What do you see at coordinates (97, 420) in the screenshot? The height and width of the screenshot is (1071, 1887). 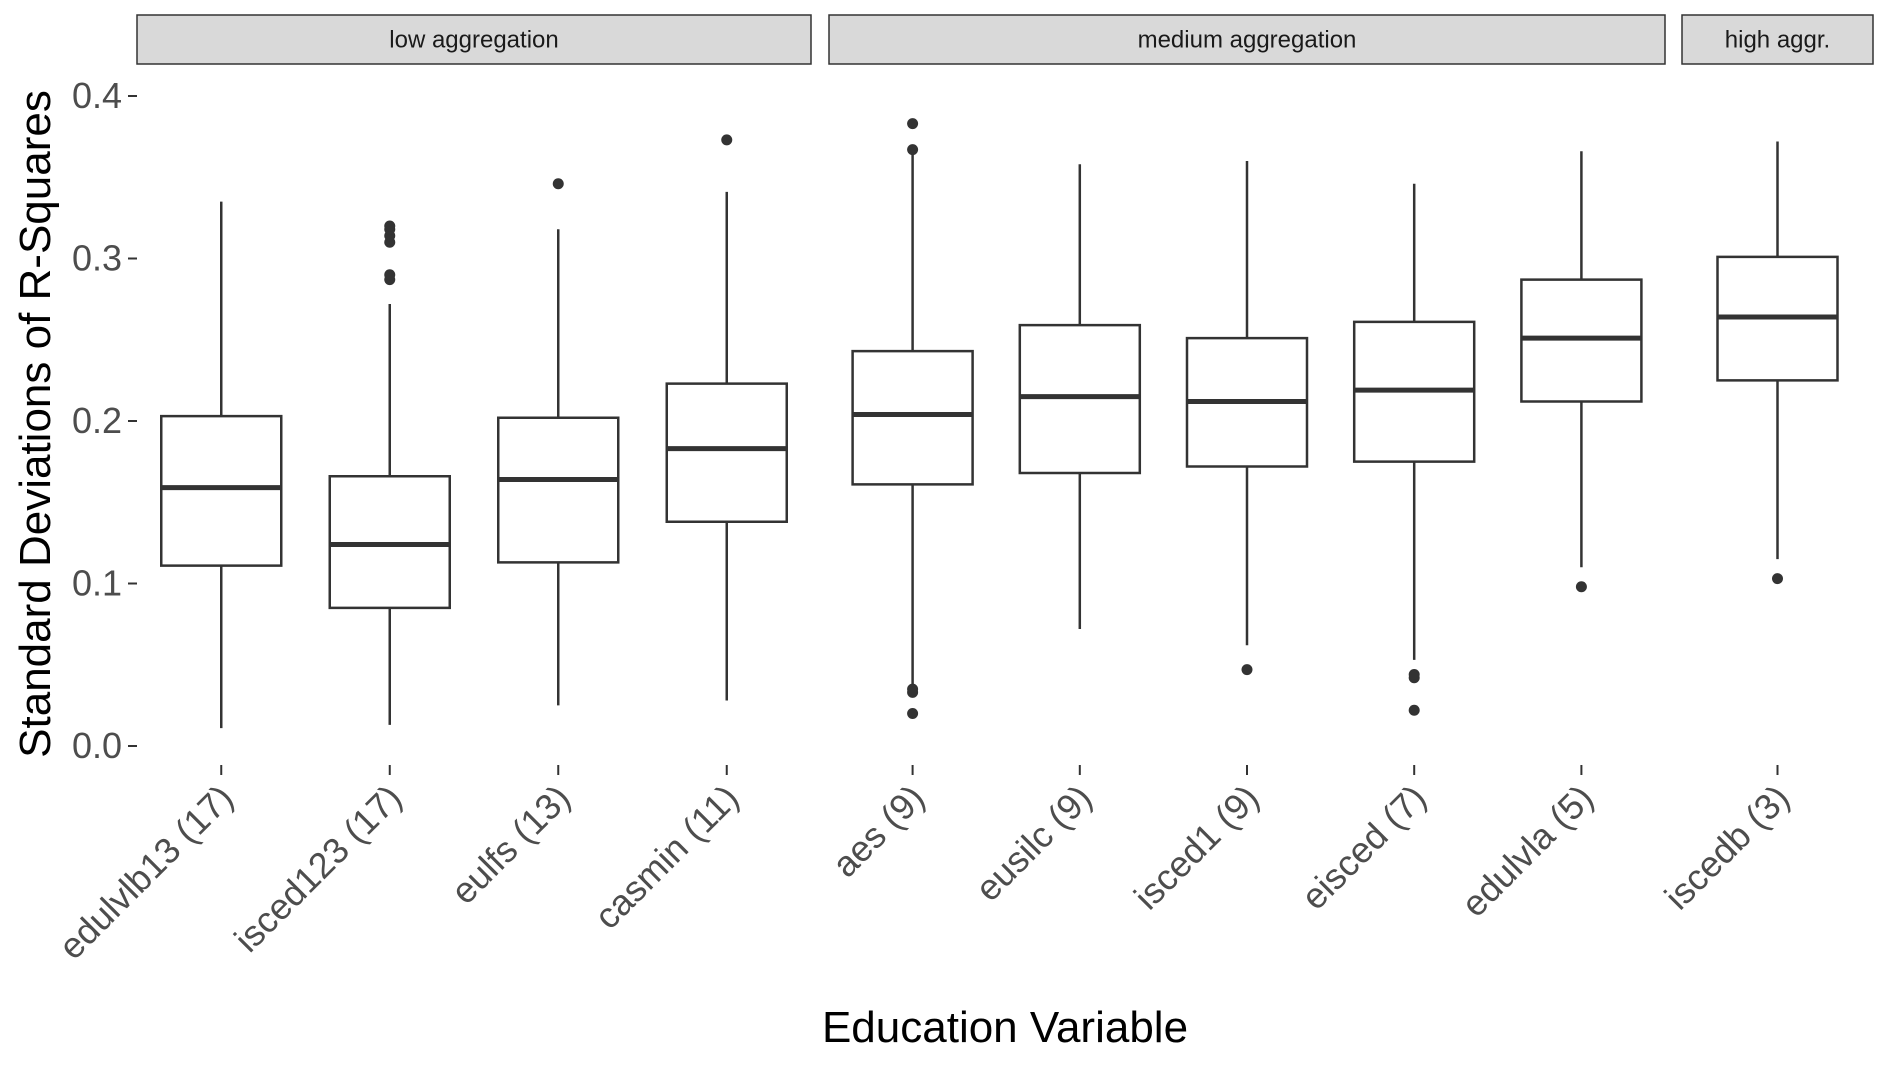 I see `y-tick-label: 0.2` at bounding box center [97, 420].